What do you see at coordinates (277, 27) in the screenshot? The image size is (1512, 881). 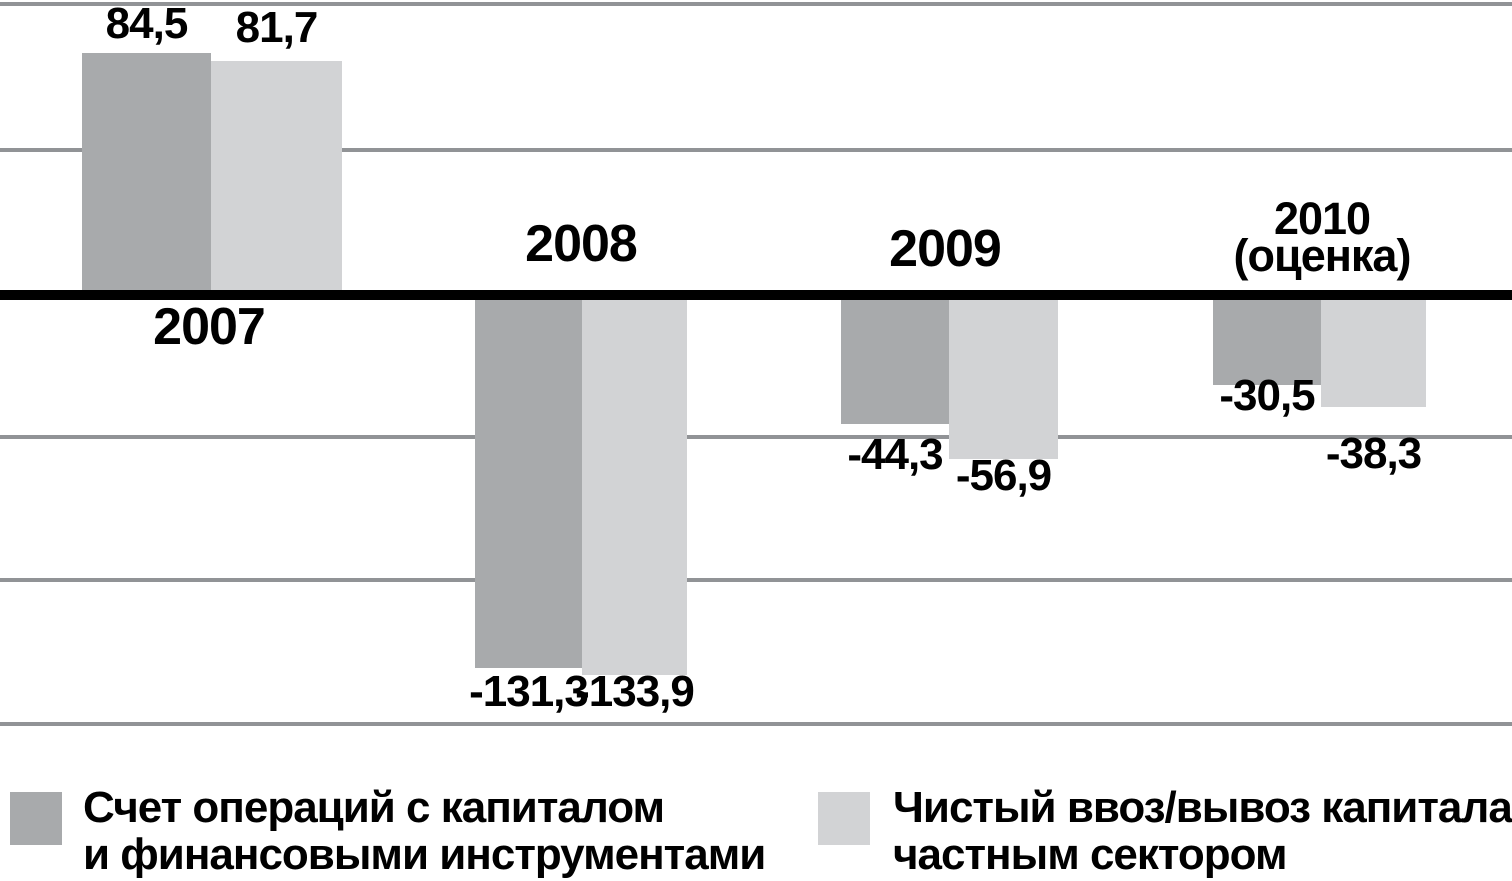 I see `value-label-2007-private-capital: 81,7` at bounding box center [277, 27].